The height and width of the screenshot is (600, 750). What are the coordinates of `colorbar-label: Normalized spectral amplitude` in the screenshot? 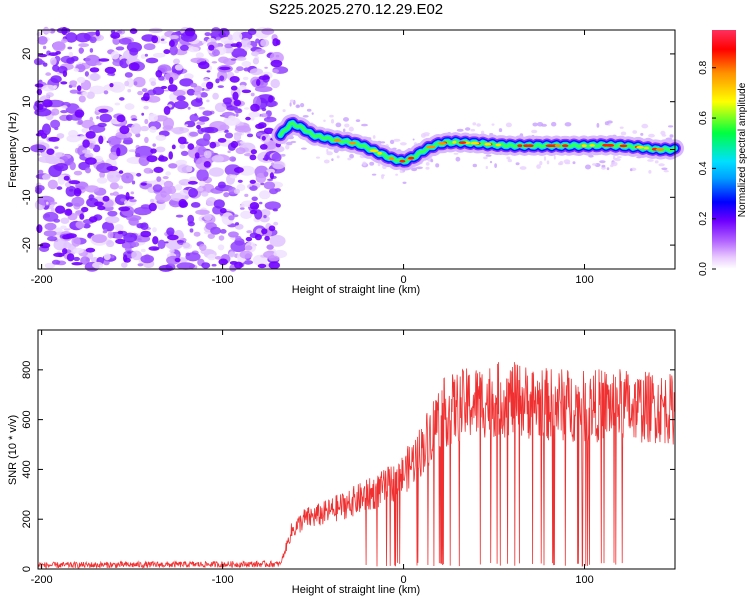 It's located at (742, 149).